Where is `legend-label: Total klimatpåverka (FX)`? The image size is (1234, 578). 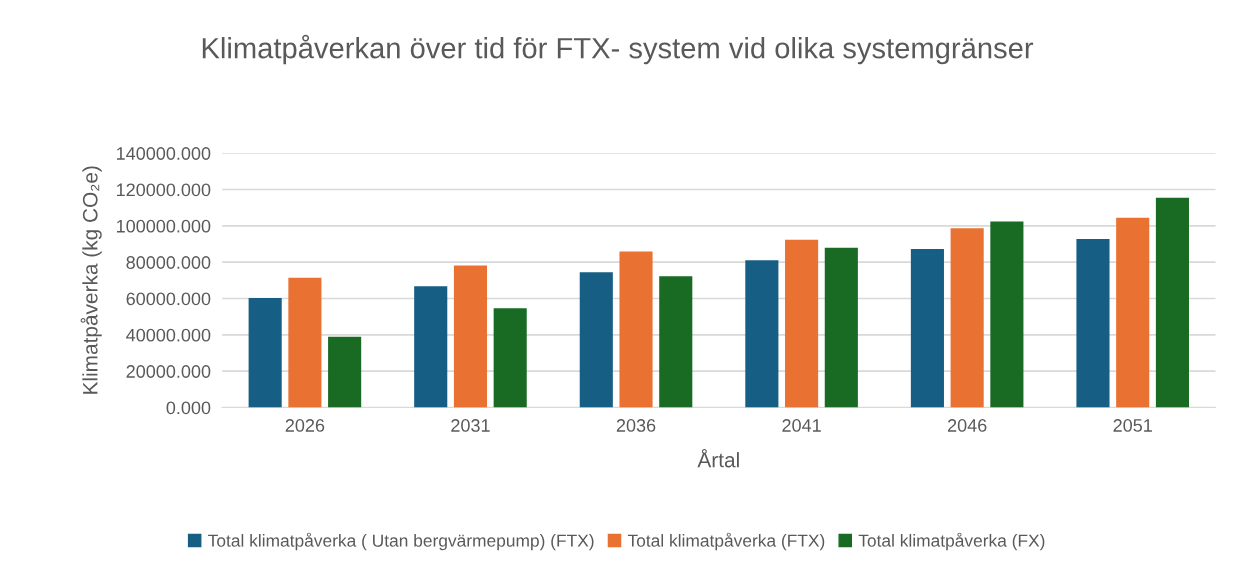
legend-label: Total klimatpåverka (FX) is located at coordinates (951, 541).